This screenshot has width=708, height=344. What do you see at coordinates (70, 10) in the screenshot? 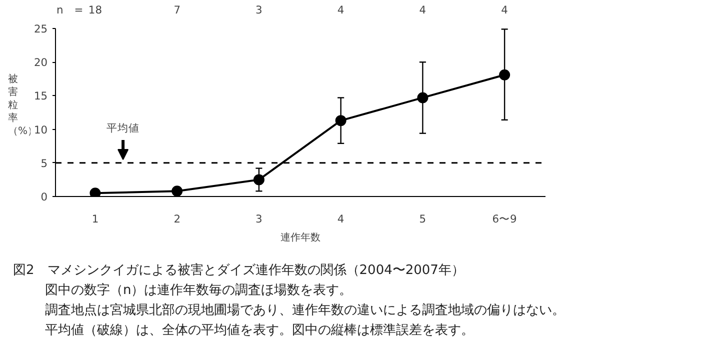
I see `text: n =` at bounding box center [70, 10].